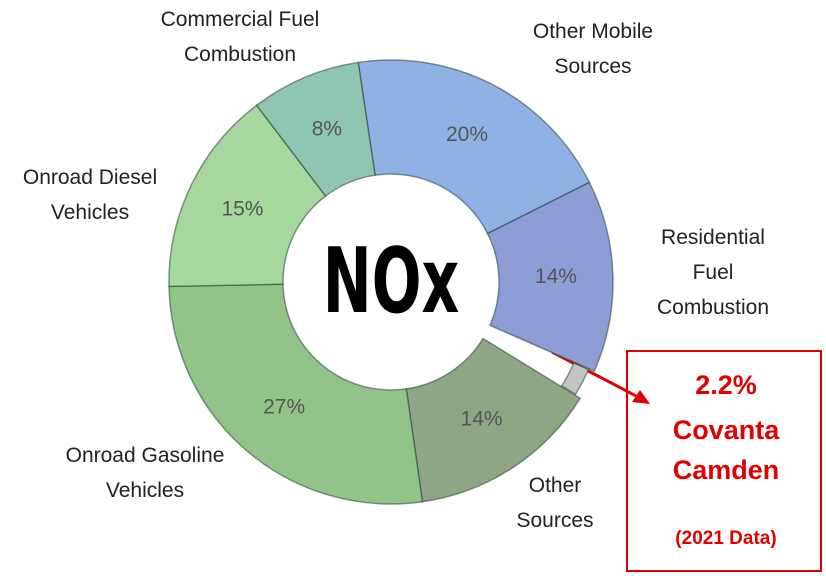  What do you see at coordinates (284, 406) in the screenshot?
I see `value-label: 27%` at bounding box center [284, 406].